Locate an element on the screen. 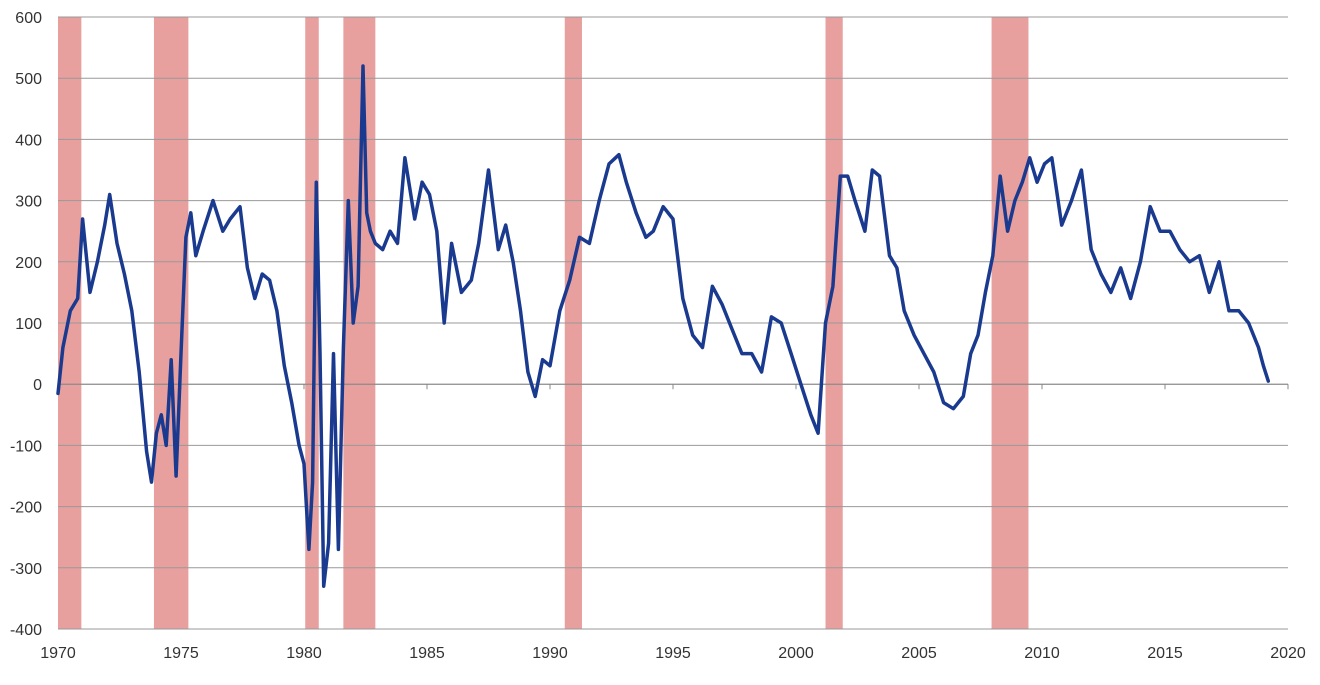  y-tick-label-8: -200 is located at coordinates (26, 508).